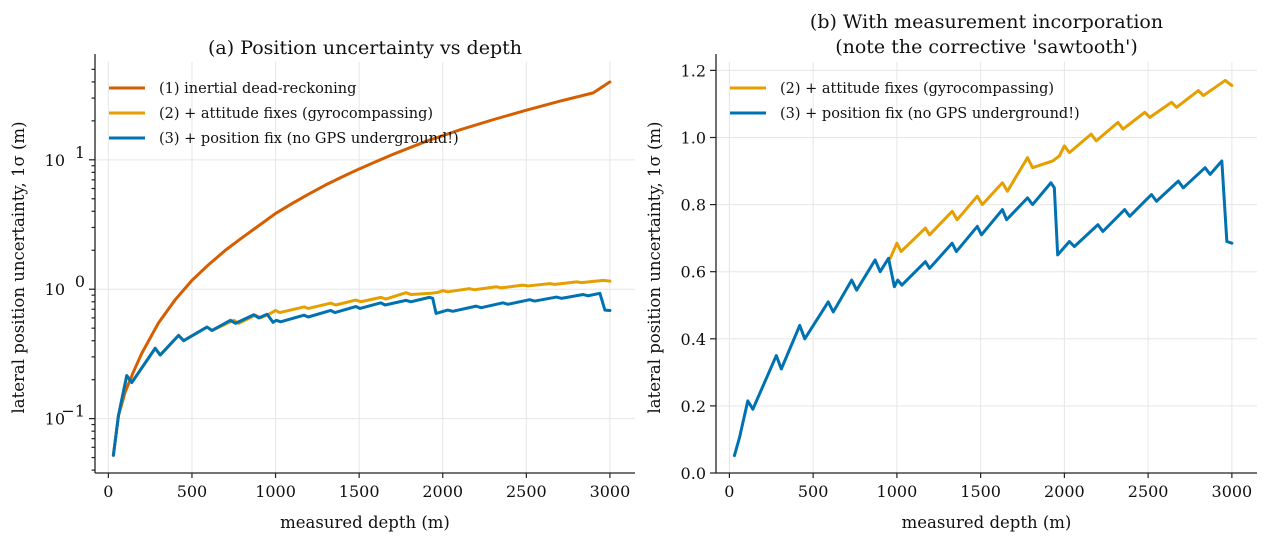  What do you see at coordinates (693, 137) in the screenshot?
I see `y-tick-label: 1.0` at bounding box center [693, 137].